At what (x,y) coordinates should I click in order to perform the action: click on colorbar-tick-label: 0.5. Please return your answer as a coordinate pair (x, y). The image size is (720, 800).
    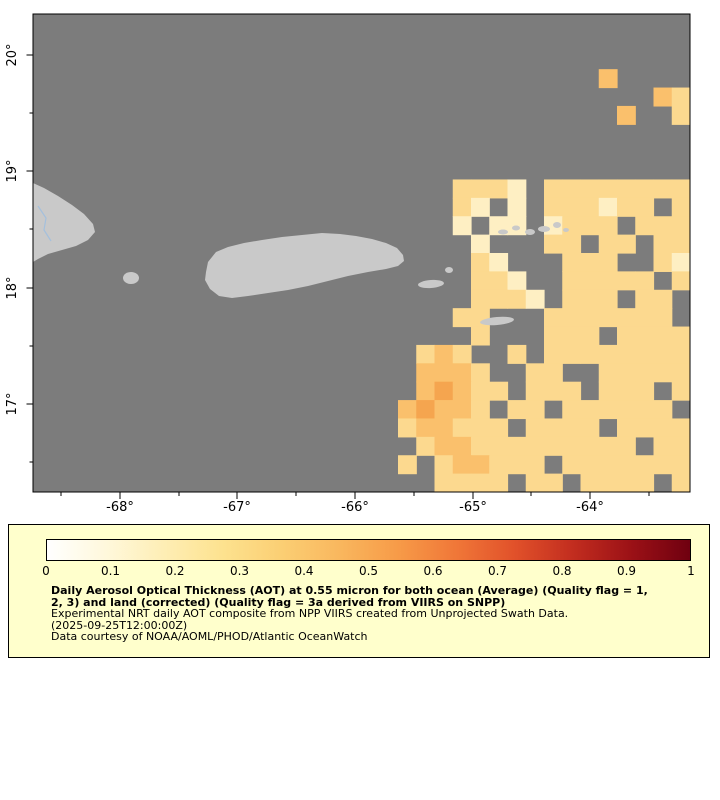
    Looking at the image, I should click on (368, 571).